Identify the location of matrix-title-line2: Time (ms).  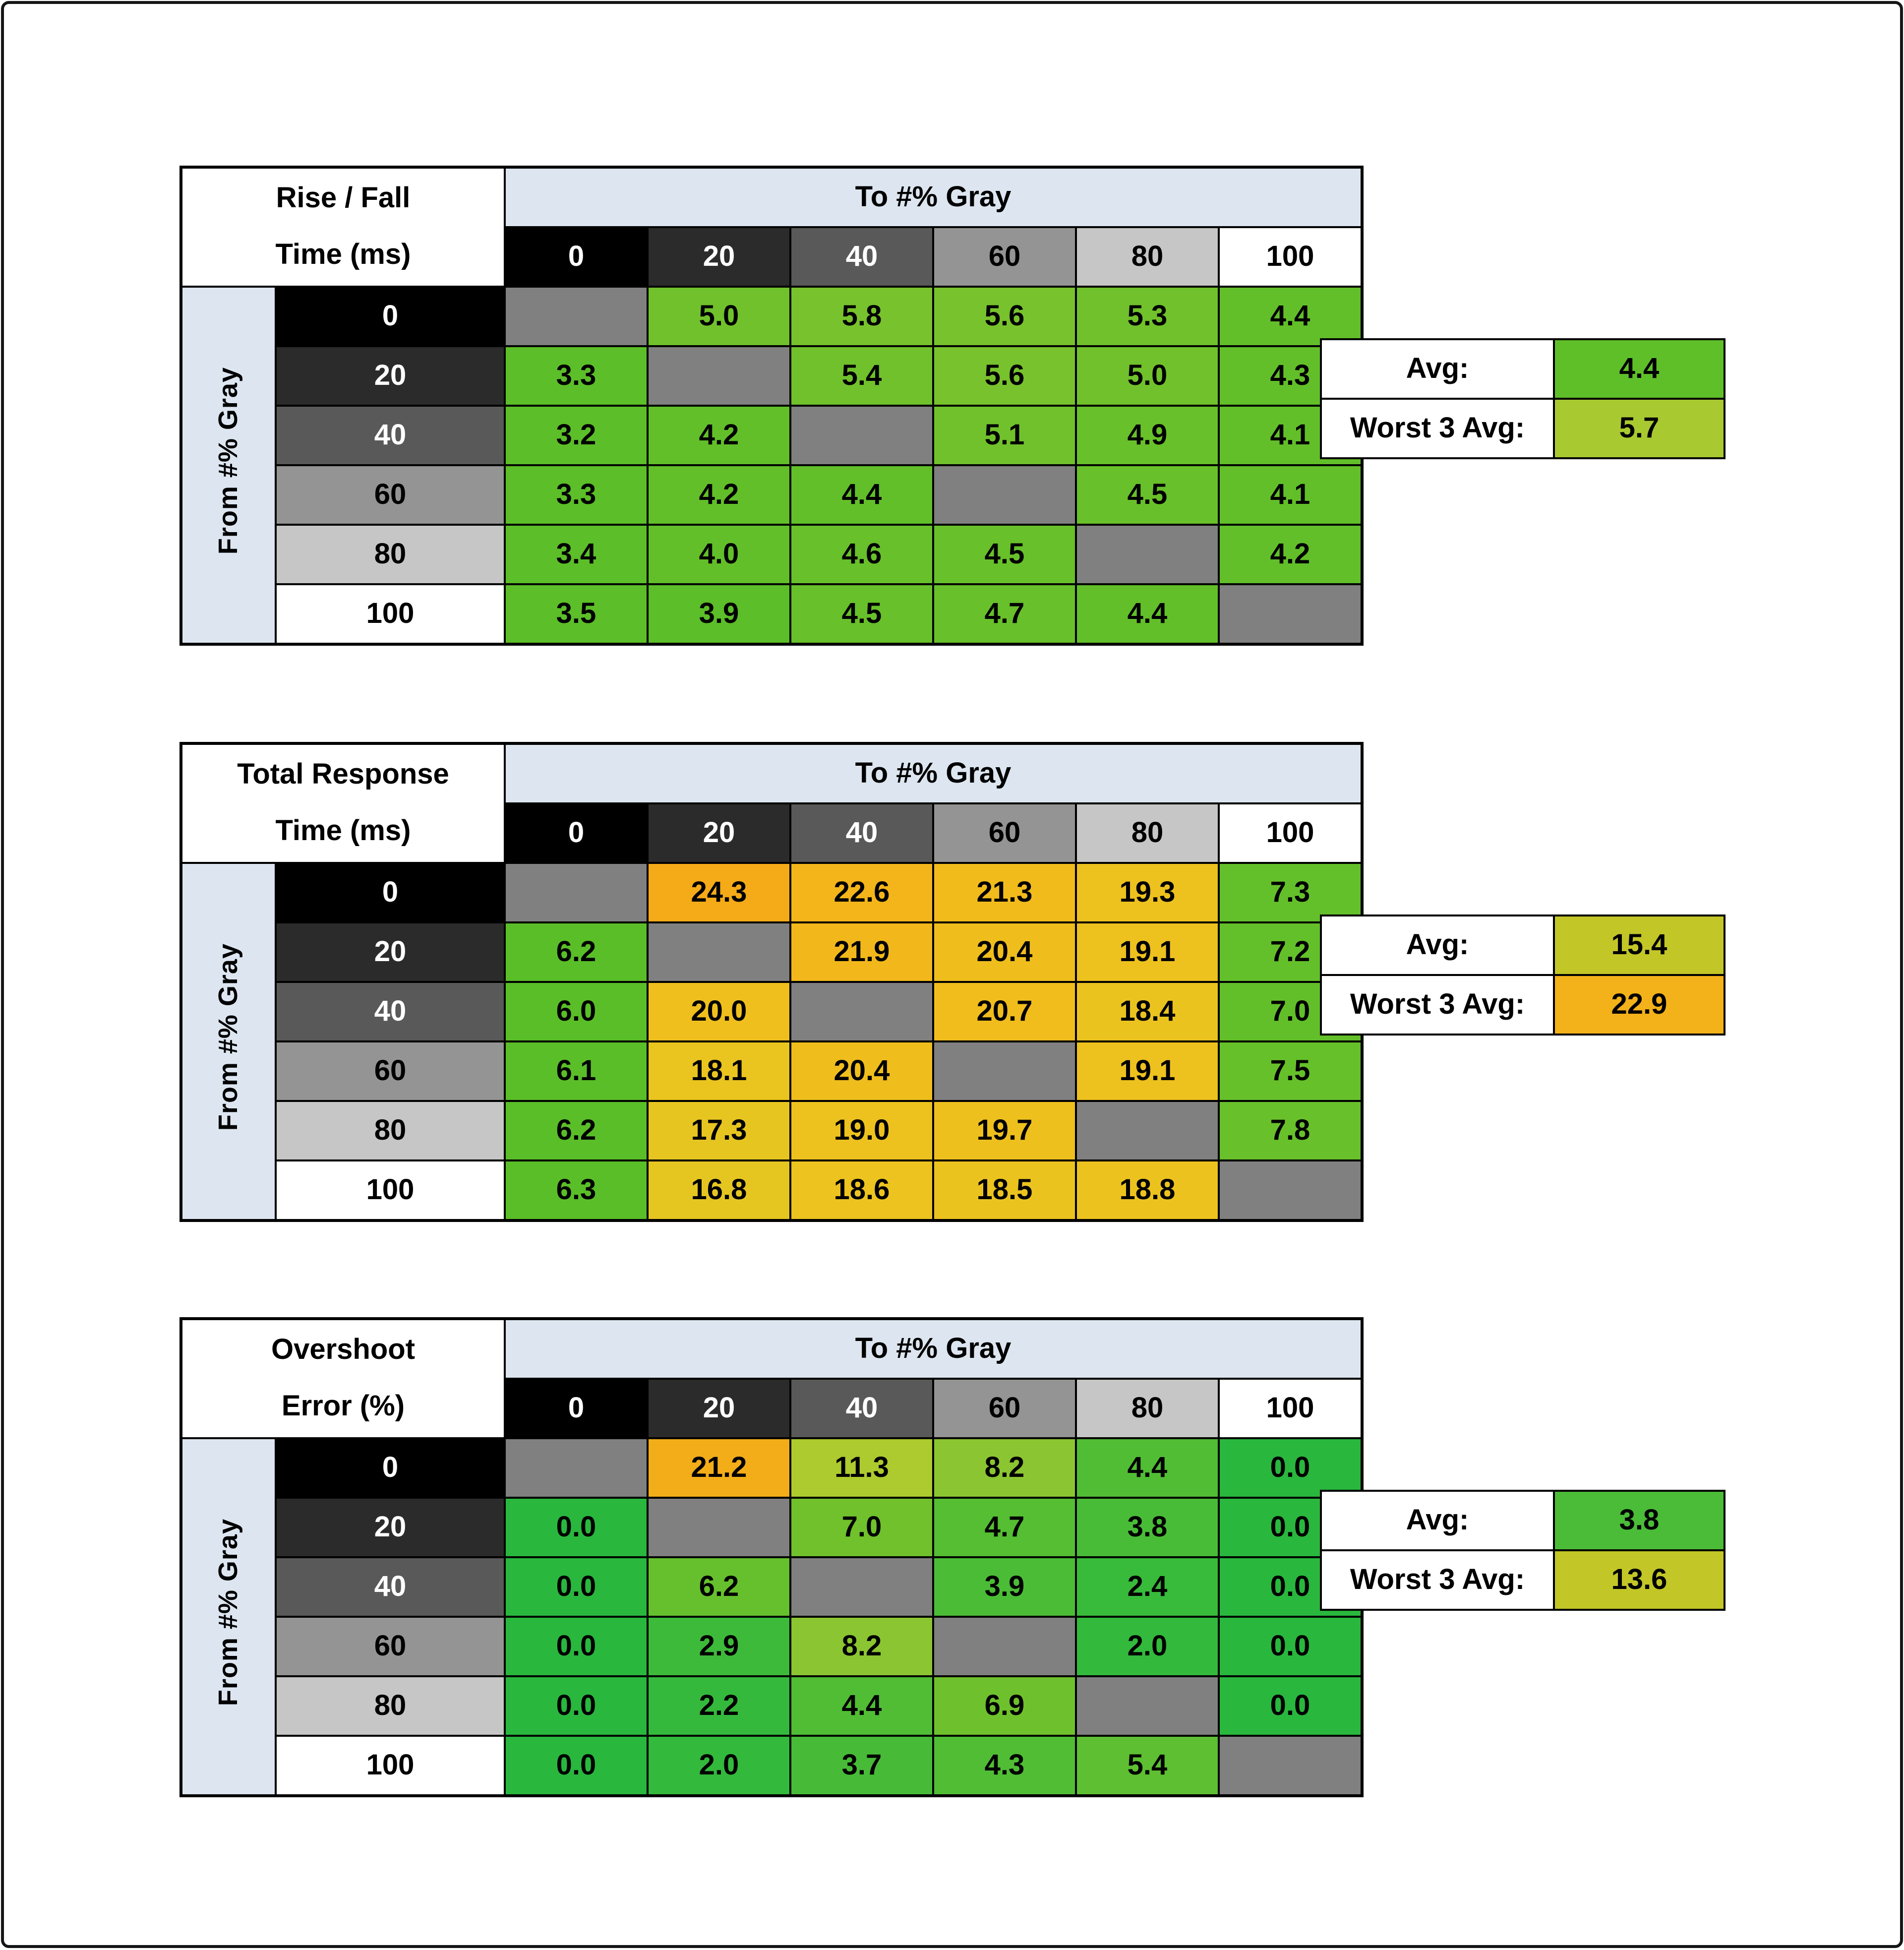
(343, 831).